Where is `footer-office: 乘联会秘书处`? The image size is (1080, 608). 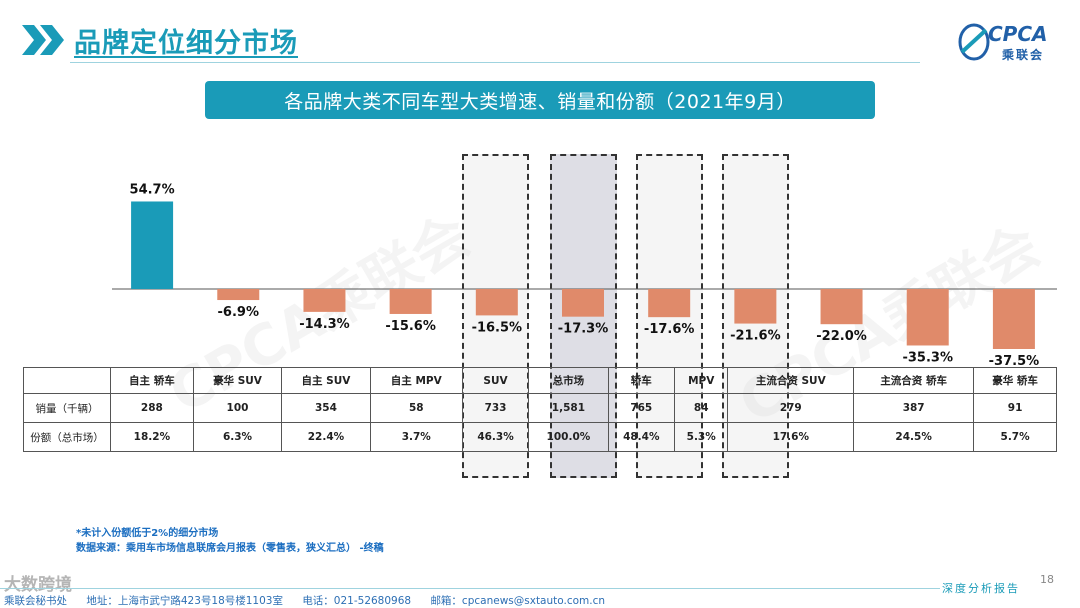
footer-office: 乘联会秘书处 is located at coordinates (35, 601).